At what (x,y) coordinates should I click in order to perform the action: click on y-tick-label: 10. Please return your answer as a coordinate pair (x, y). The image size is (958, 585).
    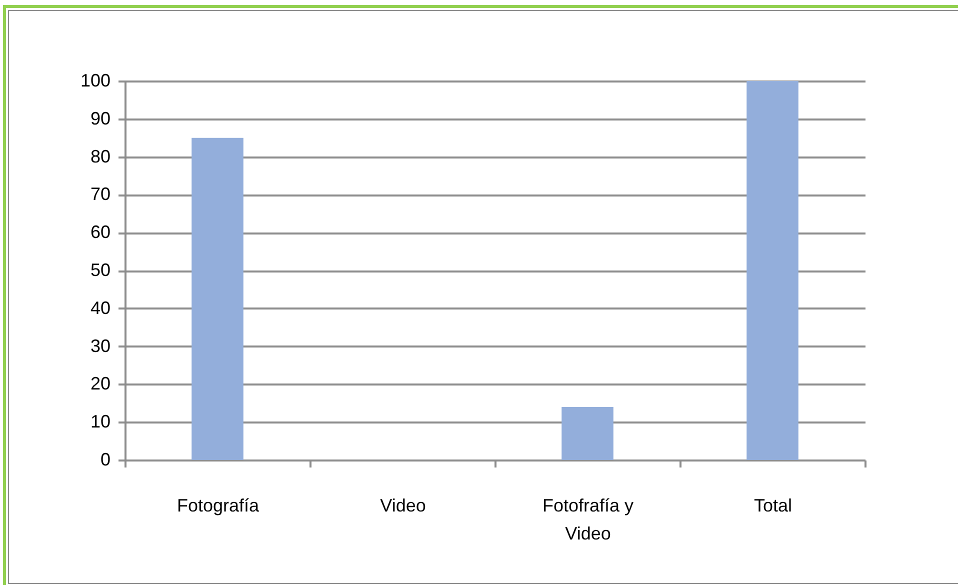
    Looking at the image, I should click on (100, 422).